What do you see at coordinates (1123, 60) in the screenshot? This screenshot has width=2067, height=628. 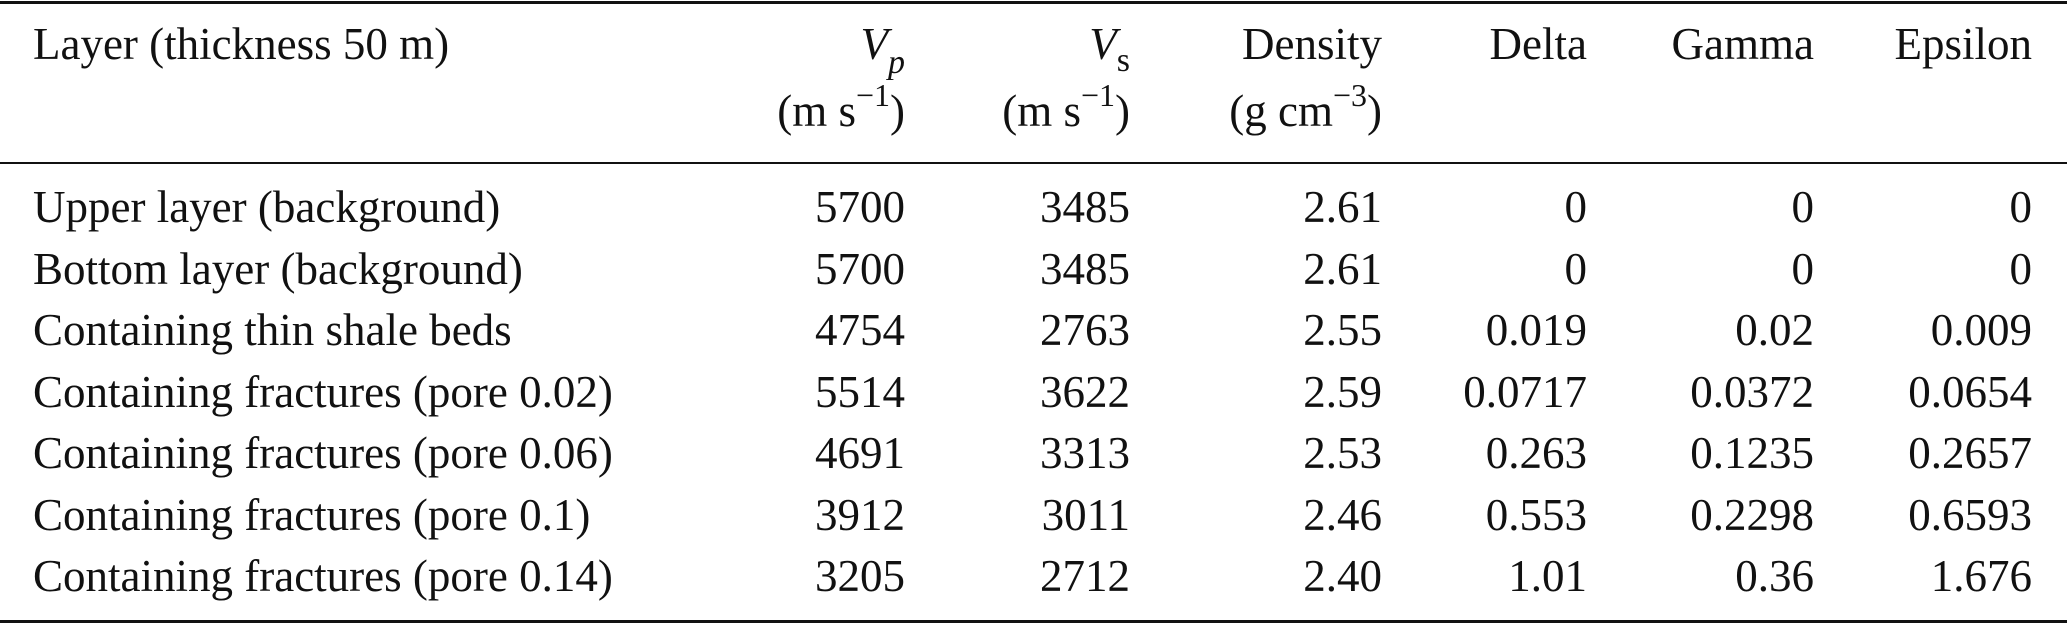 I see `header-vs-subscript: s` at bounding box center [1123, 60].